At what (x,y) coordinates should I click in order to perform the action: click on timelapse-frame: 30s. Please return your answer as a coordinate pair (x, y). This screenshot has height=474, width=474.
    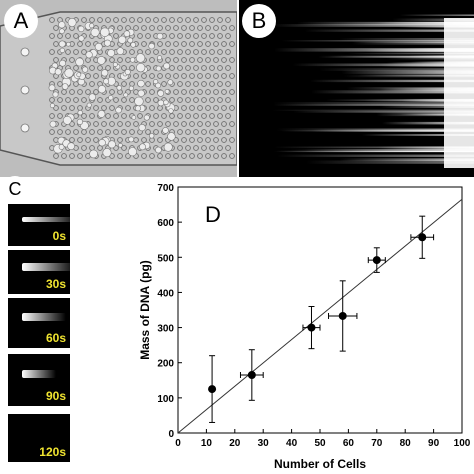
    Looking at the image, I should click on (39, 272).